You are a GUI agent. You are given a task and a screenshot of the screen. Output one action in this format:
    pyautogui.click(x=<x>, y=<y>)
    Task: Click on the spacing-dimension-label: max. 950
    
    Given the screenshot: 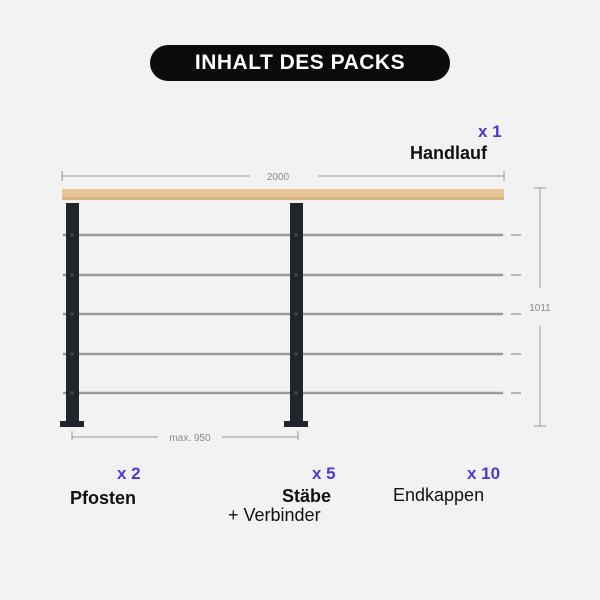 What is the action you would take?
    pyautogui.click(x=190, y=438)
    